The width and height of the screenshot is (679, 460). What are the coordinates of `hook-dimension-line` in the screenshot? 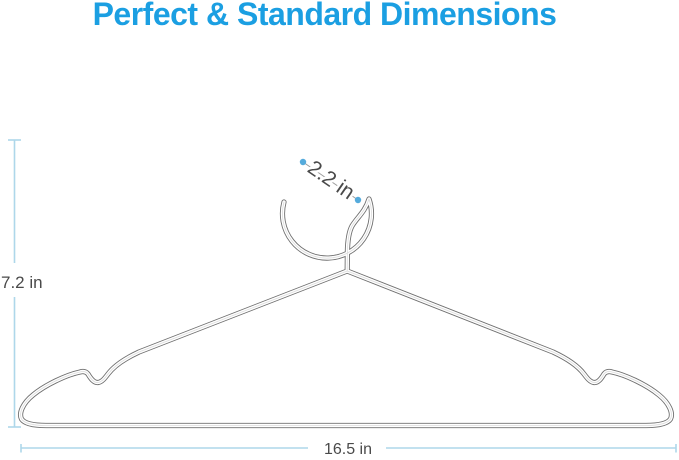 It's located at (330, 181).